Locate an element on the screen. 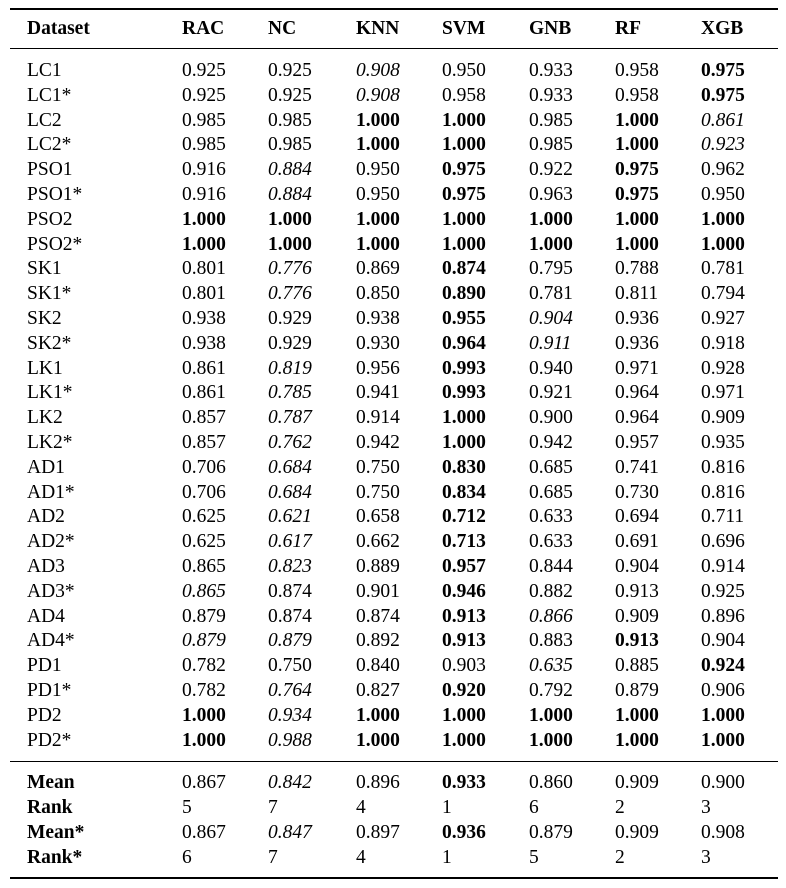 This screenshot has width=786, height=888. value-cell: 0.890 is located at coordinates (464, 294).